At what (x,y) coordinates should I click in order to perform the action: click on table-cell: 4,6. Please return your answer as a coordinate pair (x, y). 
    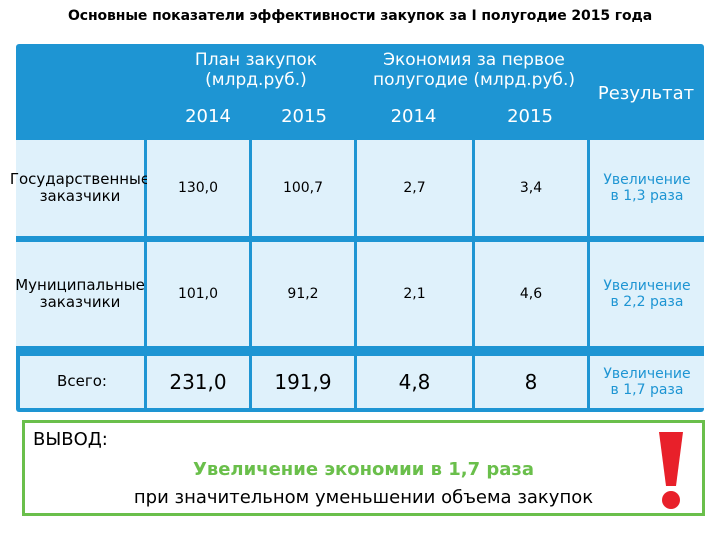
    Looking at the image, I should click on (531, 294).